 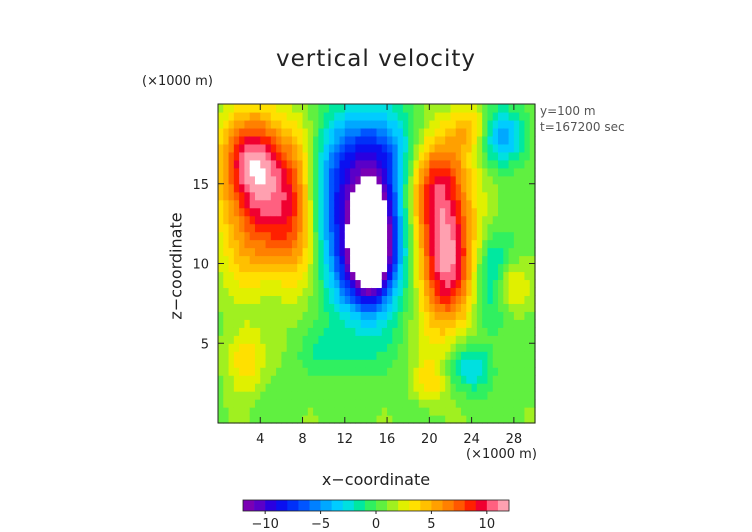 I want to click on colorbar-swatch, so click(x=326, y=505).